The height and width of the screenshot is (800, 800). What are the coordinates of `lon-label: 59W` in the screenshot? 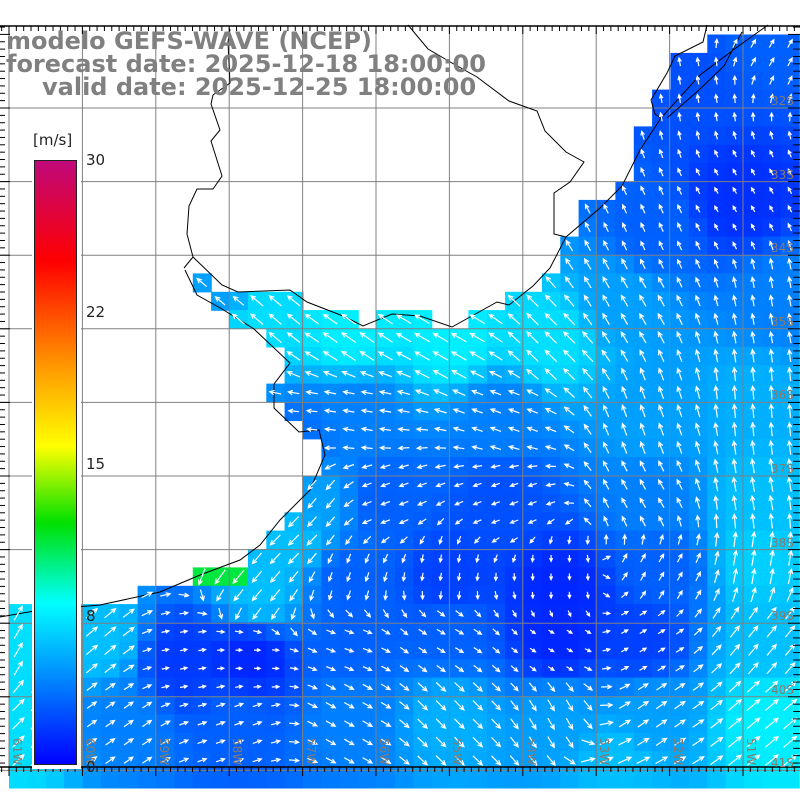 It's located at (163, 752).